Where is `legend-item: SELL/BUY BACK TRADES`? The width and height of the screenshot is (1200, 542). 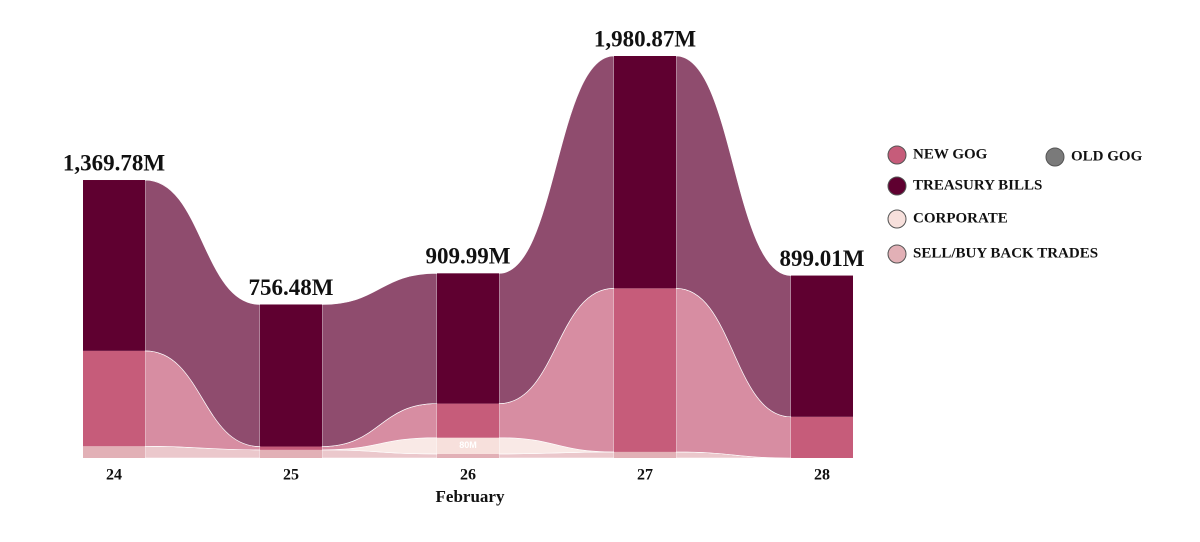
legend-item: SELL/BUY BACK TRADES is located at coordinates (992, 254).